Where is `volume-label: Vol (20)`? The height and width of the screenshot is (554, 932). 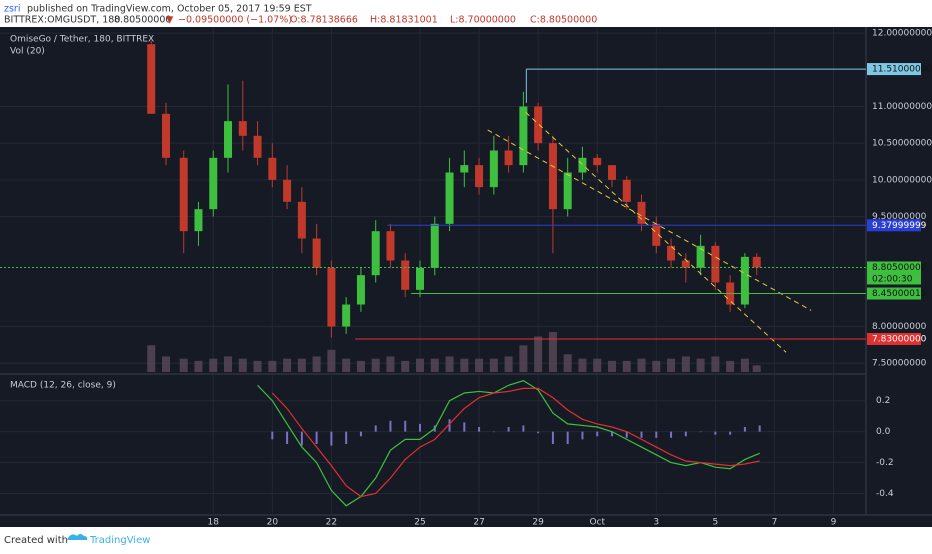
volume-label: Vol (20) is located at coordinates (27, 52).